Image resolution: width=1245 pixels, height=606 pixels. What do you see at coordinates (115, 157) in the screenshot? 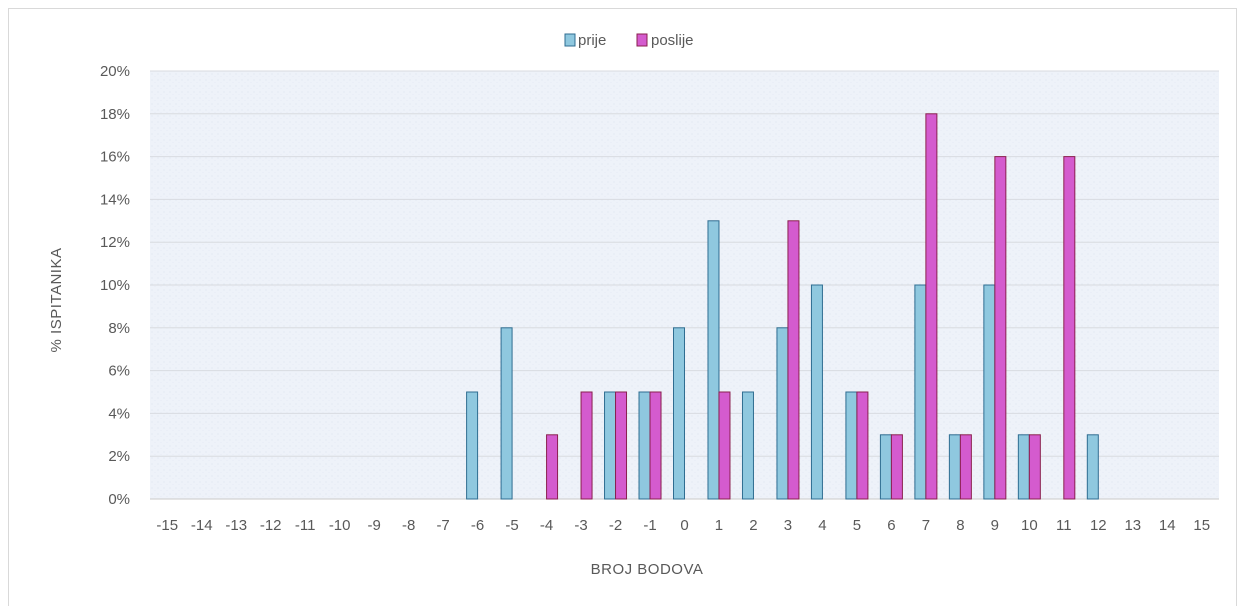
I see `y-tick-label: 16%` at bounding box center [115, 157].